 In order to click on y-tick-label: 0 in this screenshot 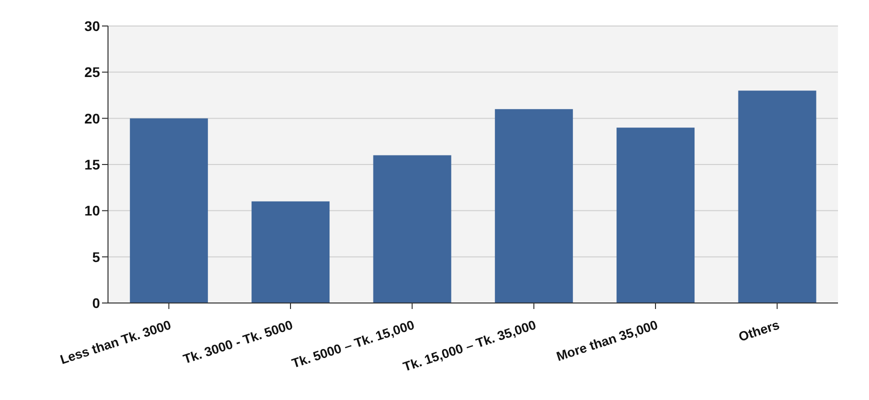, I will do `click(96, 302)`.